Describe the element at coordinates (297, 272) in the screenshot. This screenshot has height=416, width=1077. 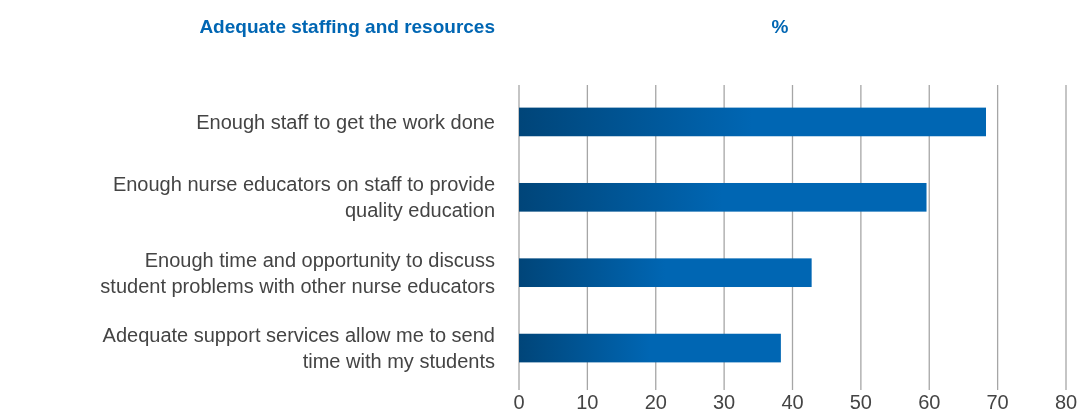
I see `y-tick-label: Enough time and opportunity to discuss student problems with other nurse educators` at that location.